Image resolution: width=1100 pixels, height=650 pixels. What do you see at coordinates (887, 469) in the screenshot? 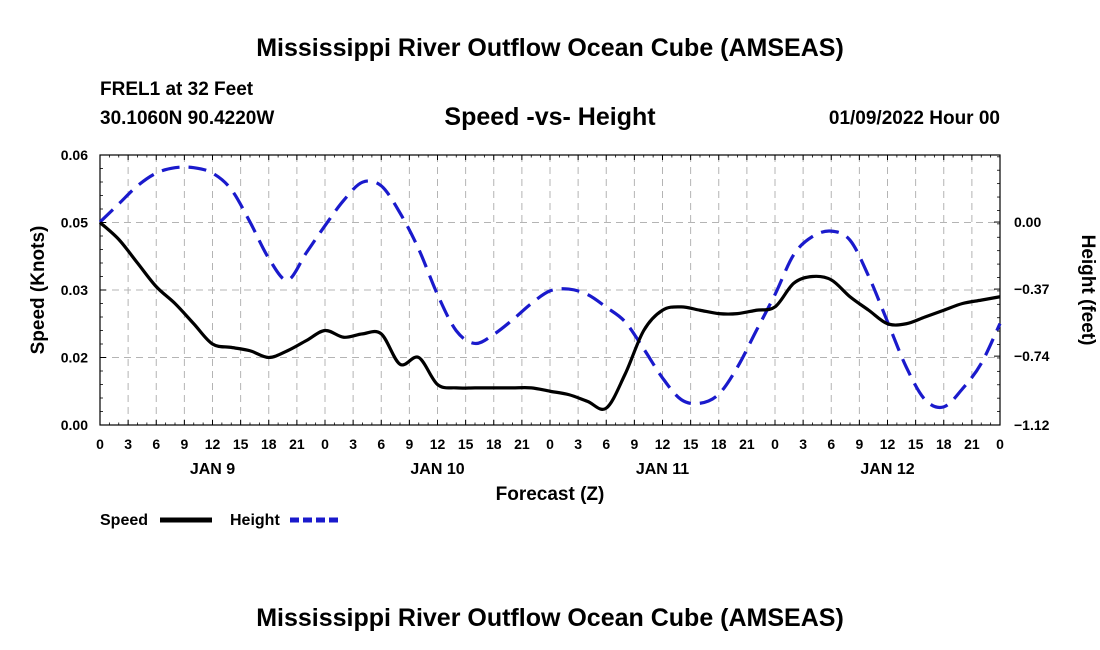
I see `x-day-label: JAN 12` at bounding box center [887, 469].